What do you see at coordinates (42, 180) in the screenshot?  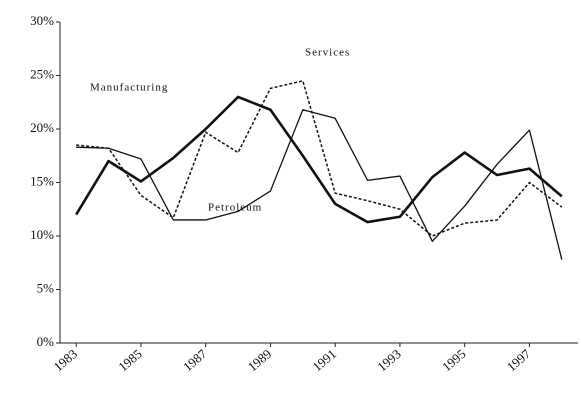 I see `y-tick-label: 15%` at bounding box center [42, 180].